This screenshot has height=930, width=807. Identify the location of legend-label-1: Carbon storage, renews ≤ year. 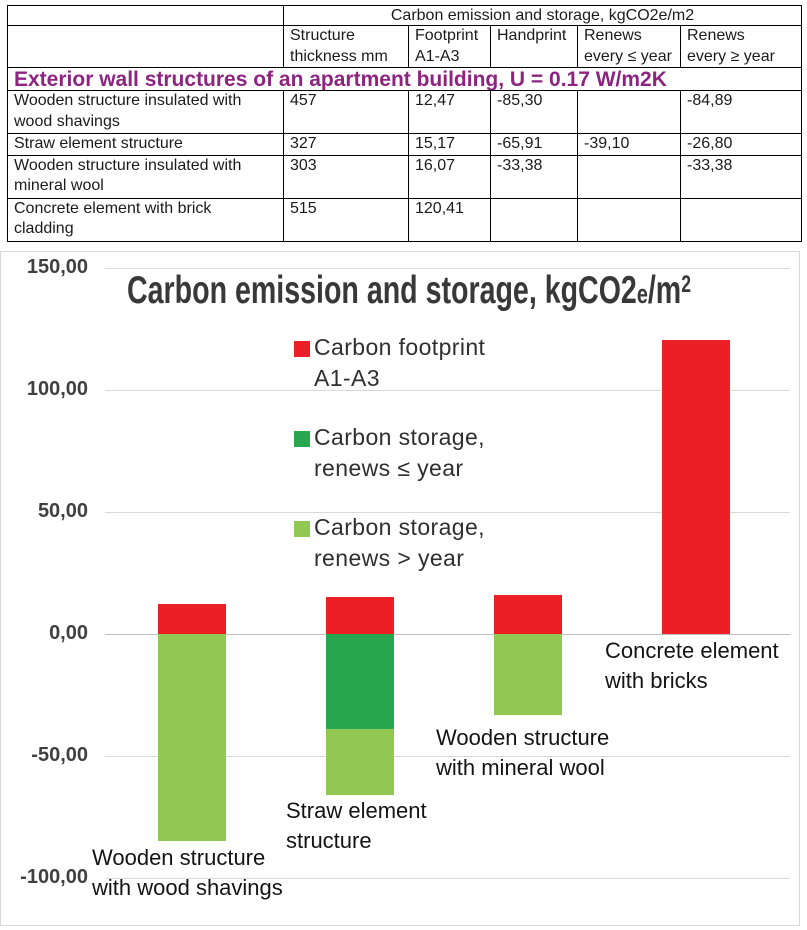
(399, 452).